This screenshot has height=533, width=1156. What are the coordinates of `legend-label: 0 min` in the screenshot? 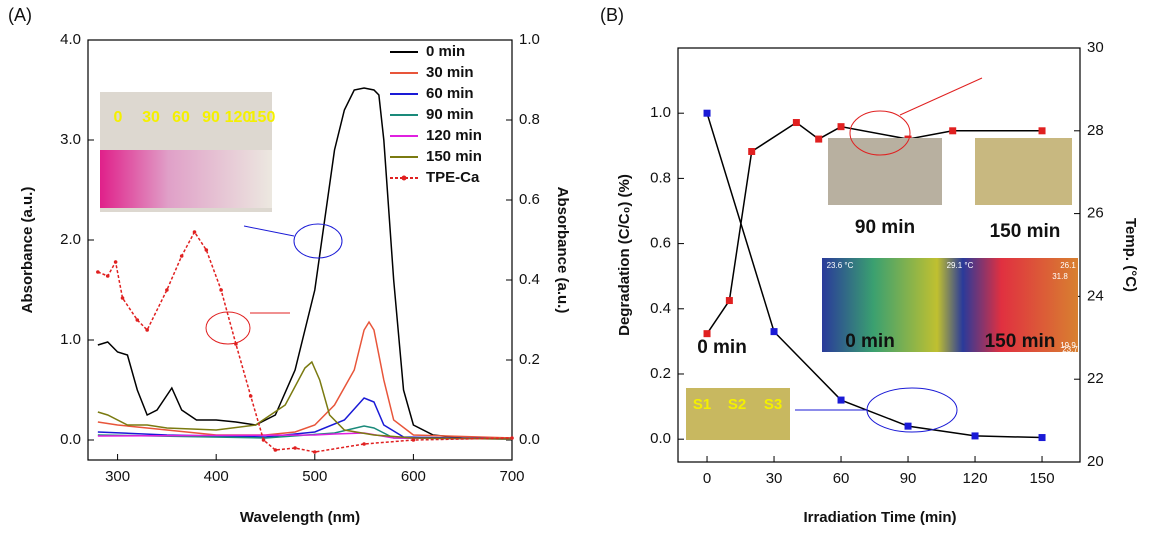 It's located at (445, 51).